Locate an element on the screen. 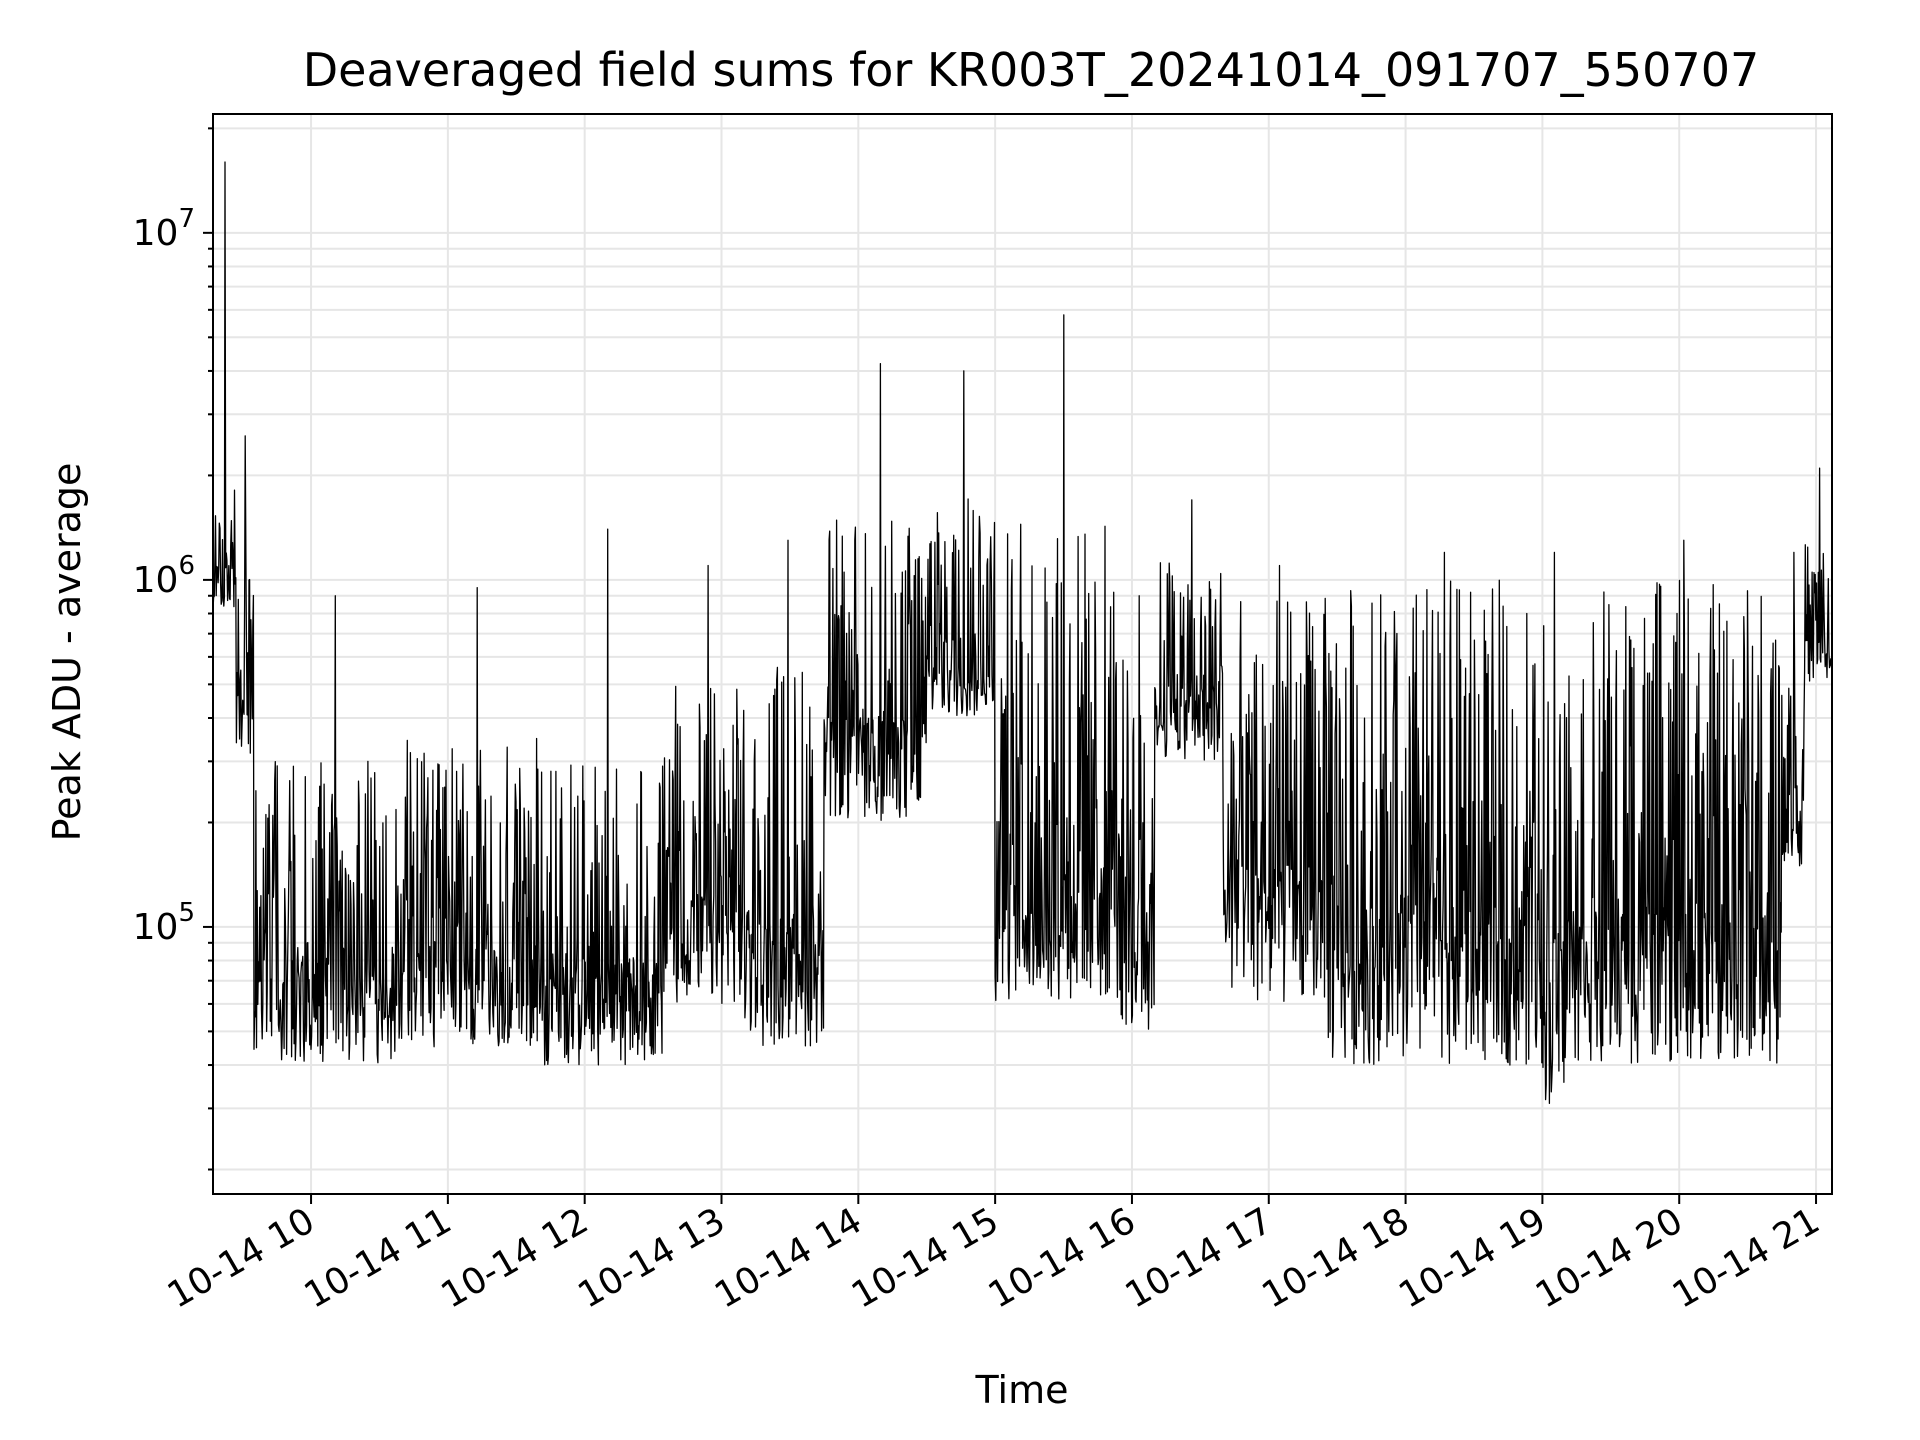 The height and width of the screenshot is (1440, 1920). y-tick-label: 10⁷ is located at coordinates (164, 229).